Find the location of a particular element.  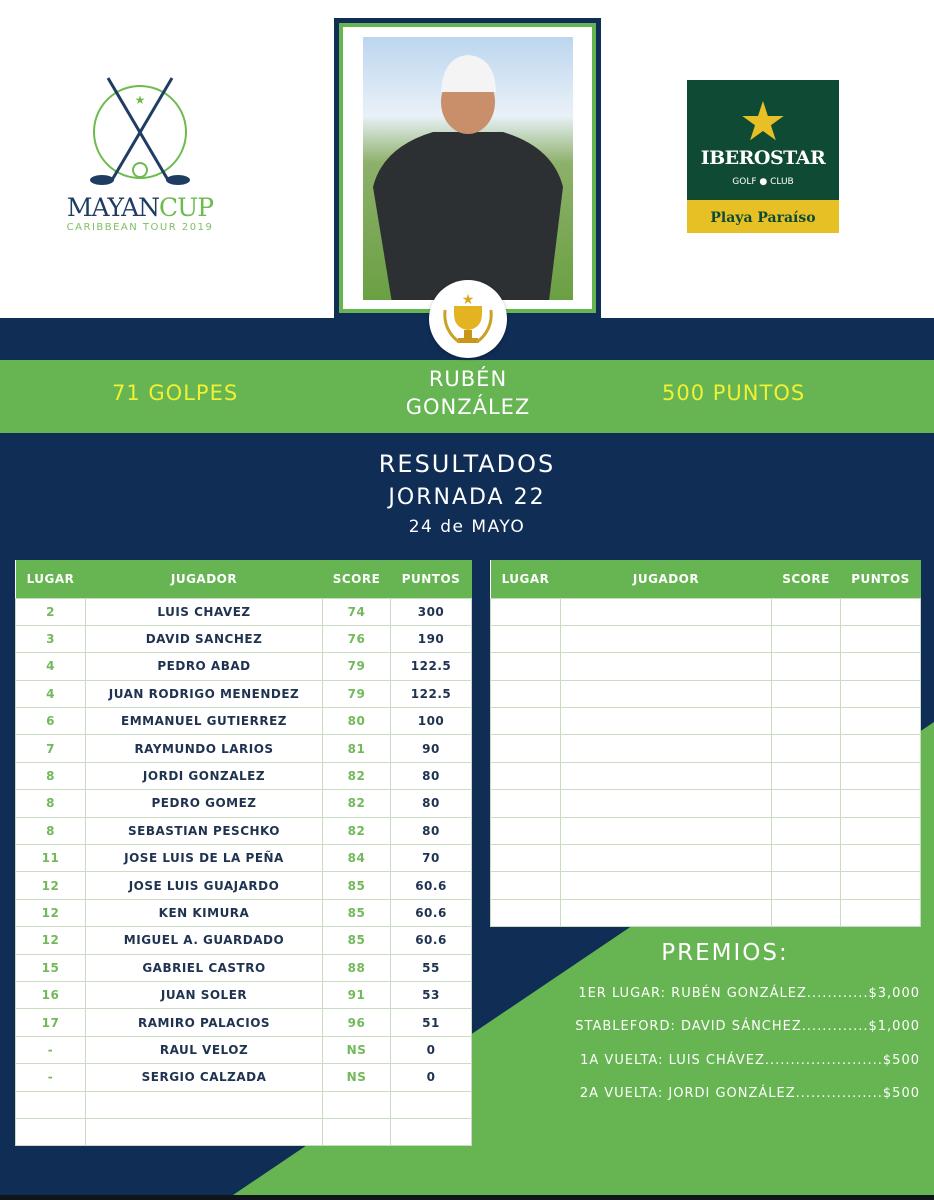

cell-jugador: PEDRO GOMEZ is located at coordinates (204, 803).